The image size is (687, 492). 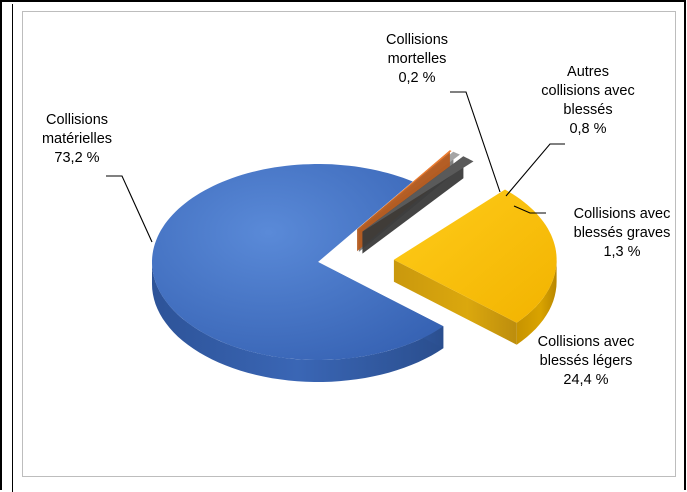 I want to click on data-label-2: Collisions mortelles 0,2 %, so click(x=417, y=59).